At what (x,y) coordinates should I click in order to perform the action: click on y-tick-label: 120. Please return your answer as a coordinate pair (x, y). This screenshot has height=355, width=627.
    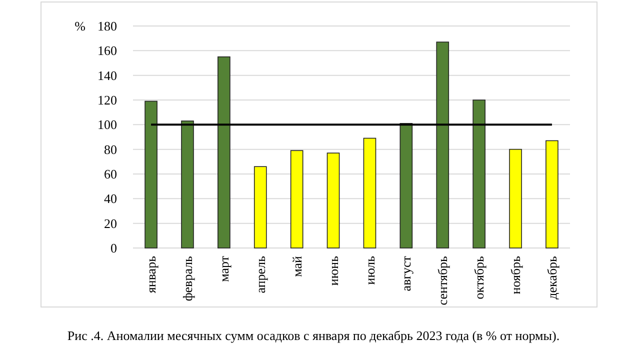
    Looking at the image, I should click on (107, 100).